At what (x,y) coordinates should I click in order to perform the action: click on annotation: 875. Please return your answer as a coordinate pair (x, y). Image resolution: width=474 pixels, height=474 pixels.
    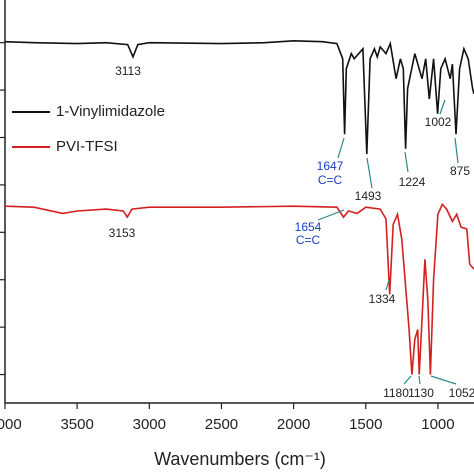
    Looking at the image, I should click on (460, 171).